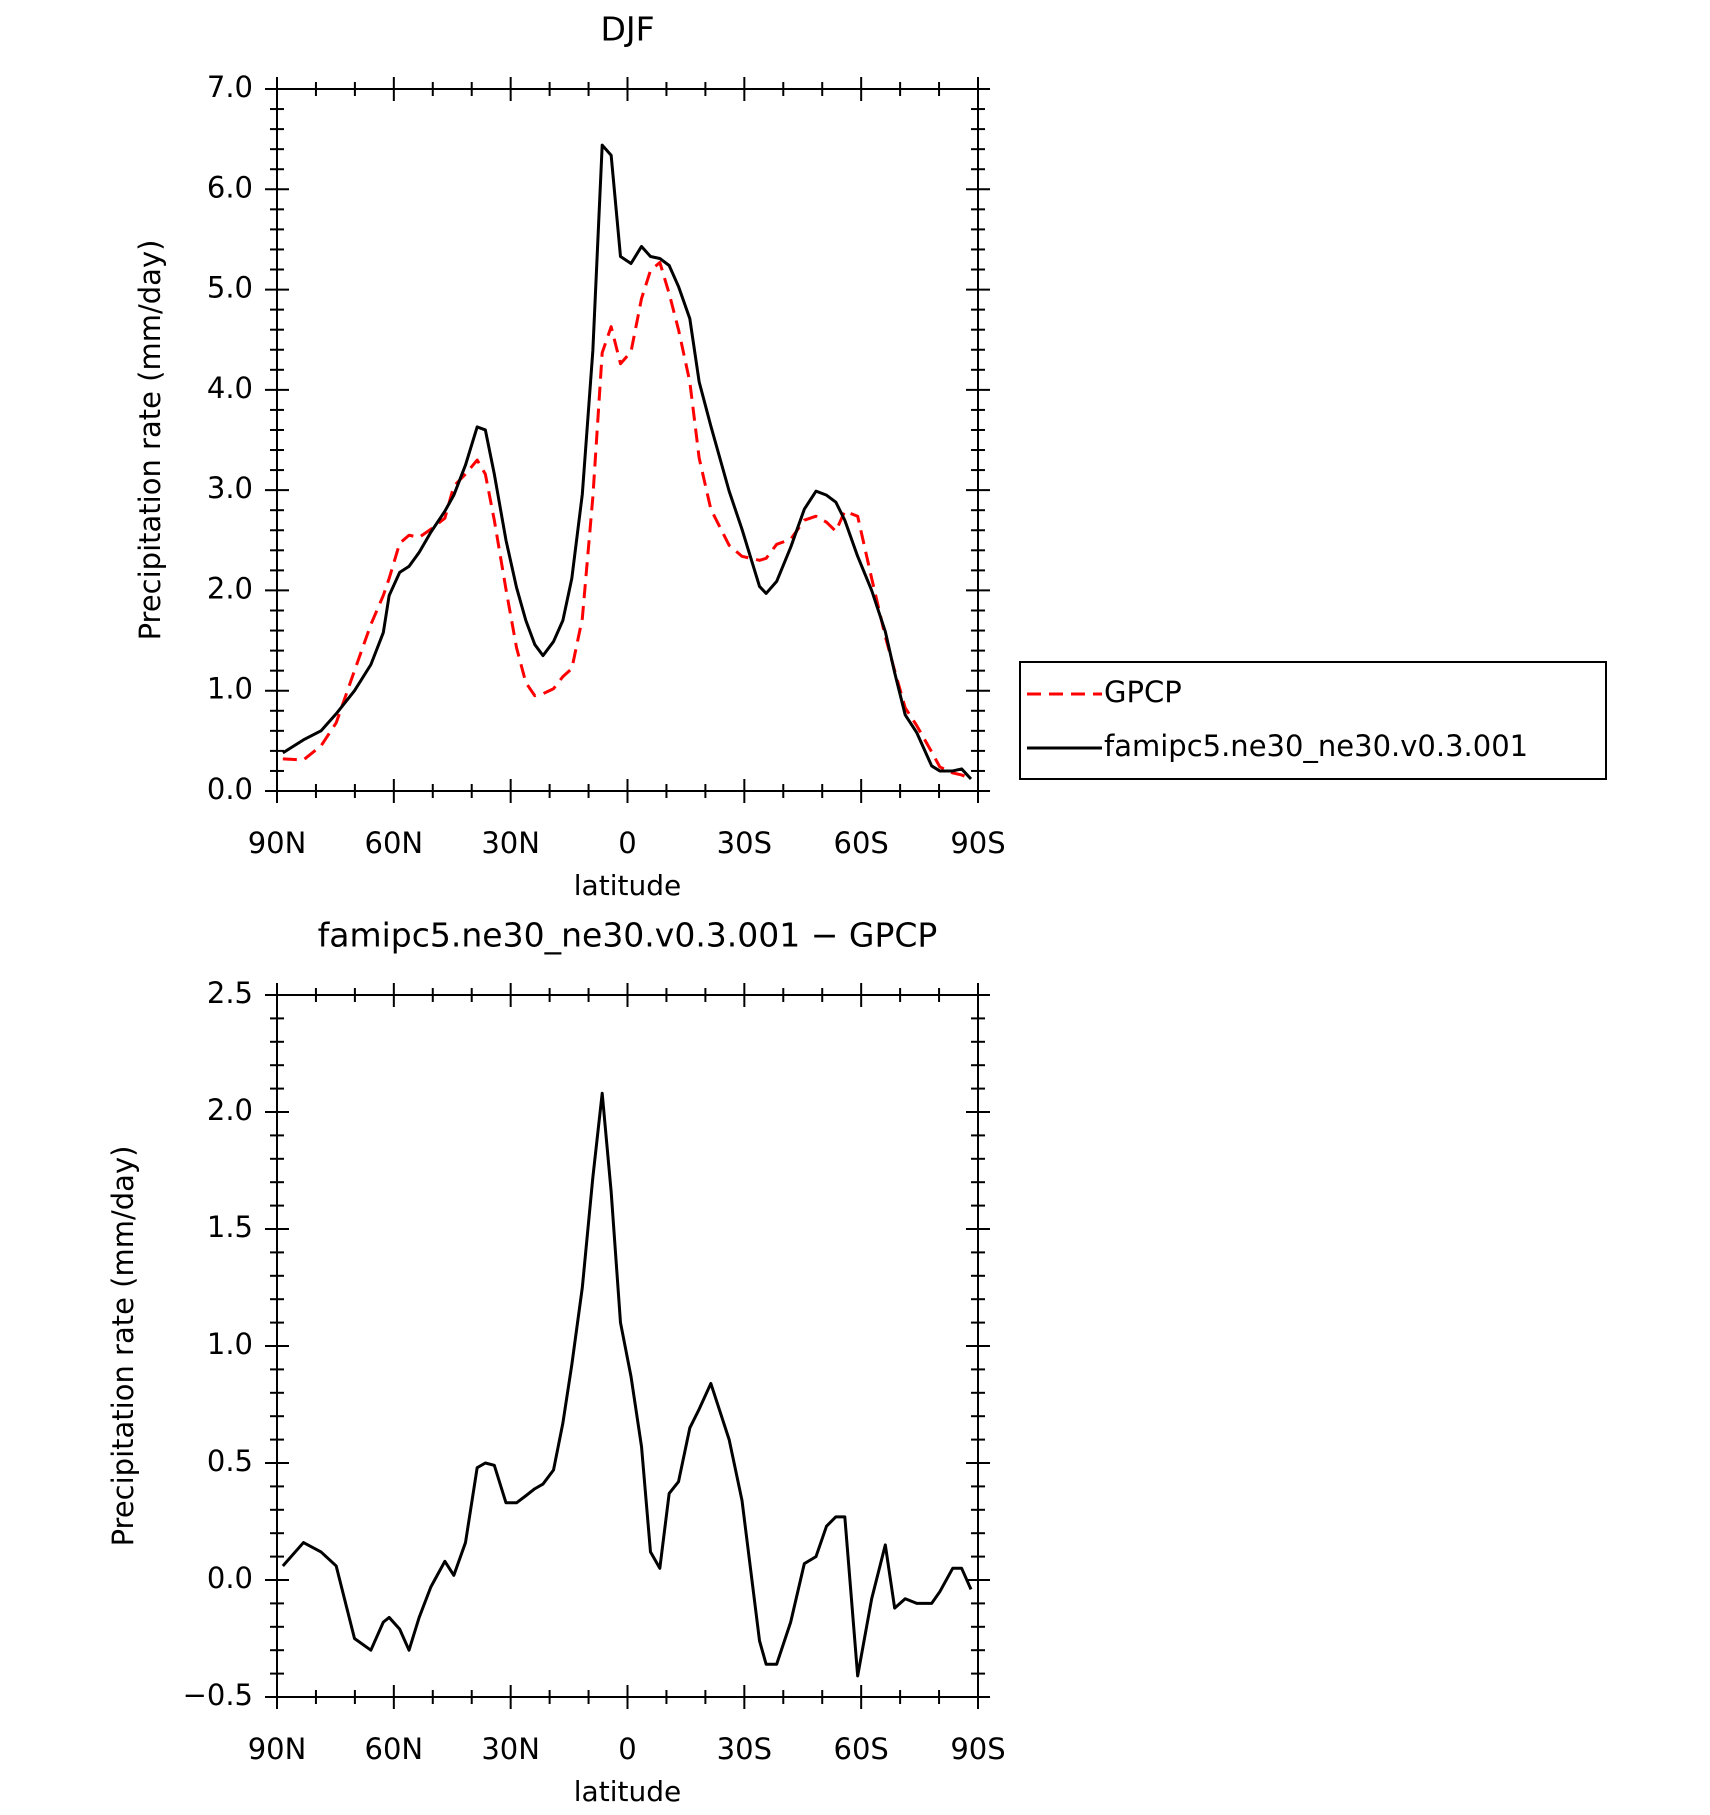 This screenshot has height=1815, width=1710. Describe the element at coordinates (230, 388) in the screenshot. I see `y-tick-label: 4.0` at that location.